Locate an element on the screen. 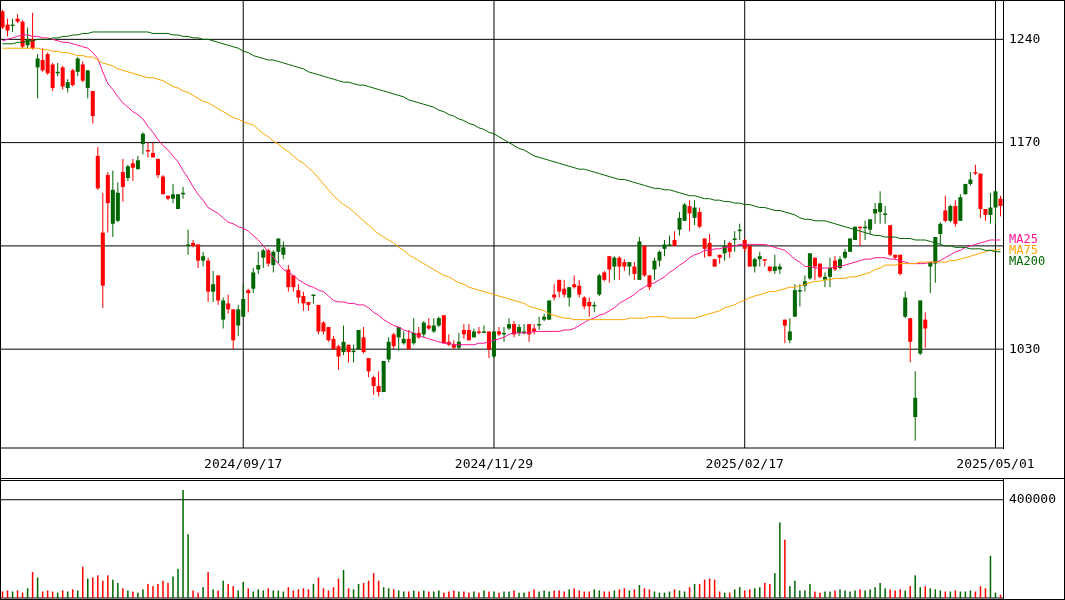 The width and height of the screenshot is (1065, 600). x-tick-label: 2025/05/01 is located at coordinates (995, 463).